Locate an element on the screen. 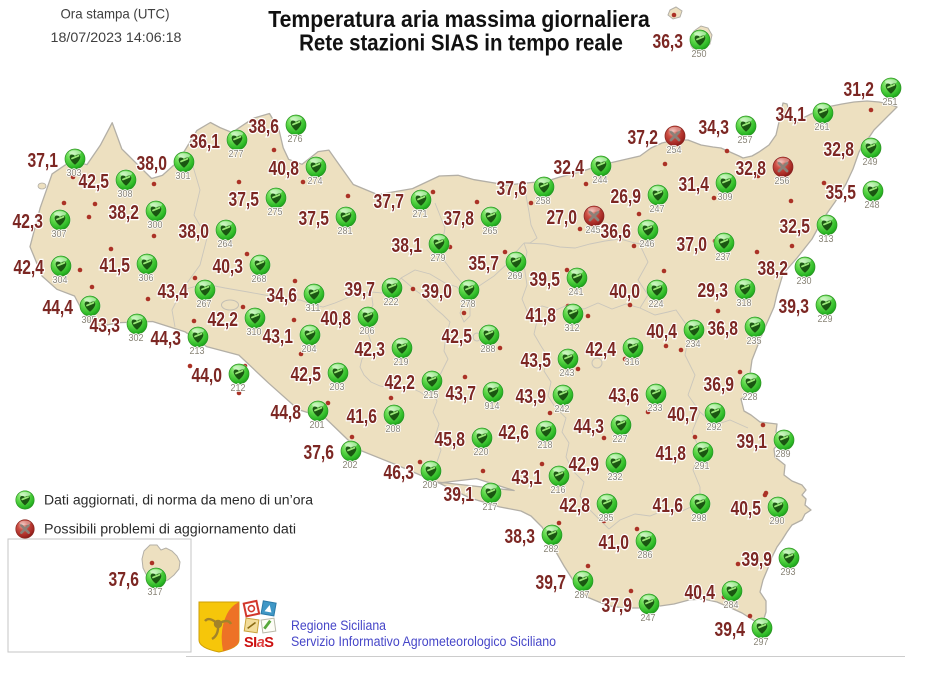  svg-text: 241 is located at coordinates (576, 292).